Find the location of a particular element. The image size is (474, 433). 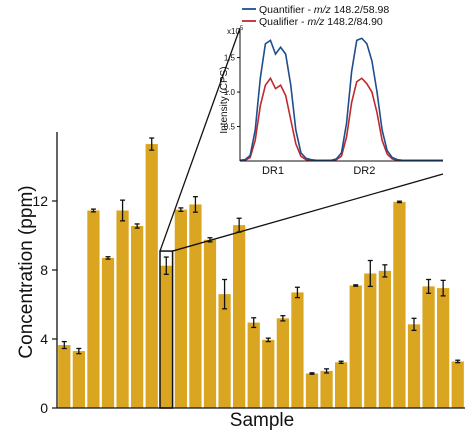

inset-y-ticks: 0.5 1.0 1.5 is located at coordinates (232, 93).